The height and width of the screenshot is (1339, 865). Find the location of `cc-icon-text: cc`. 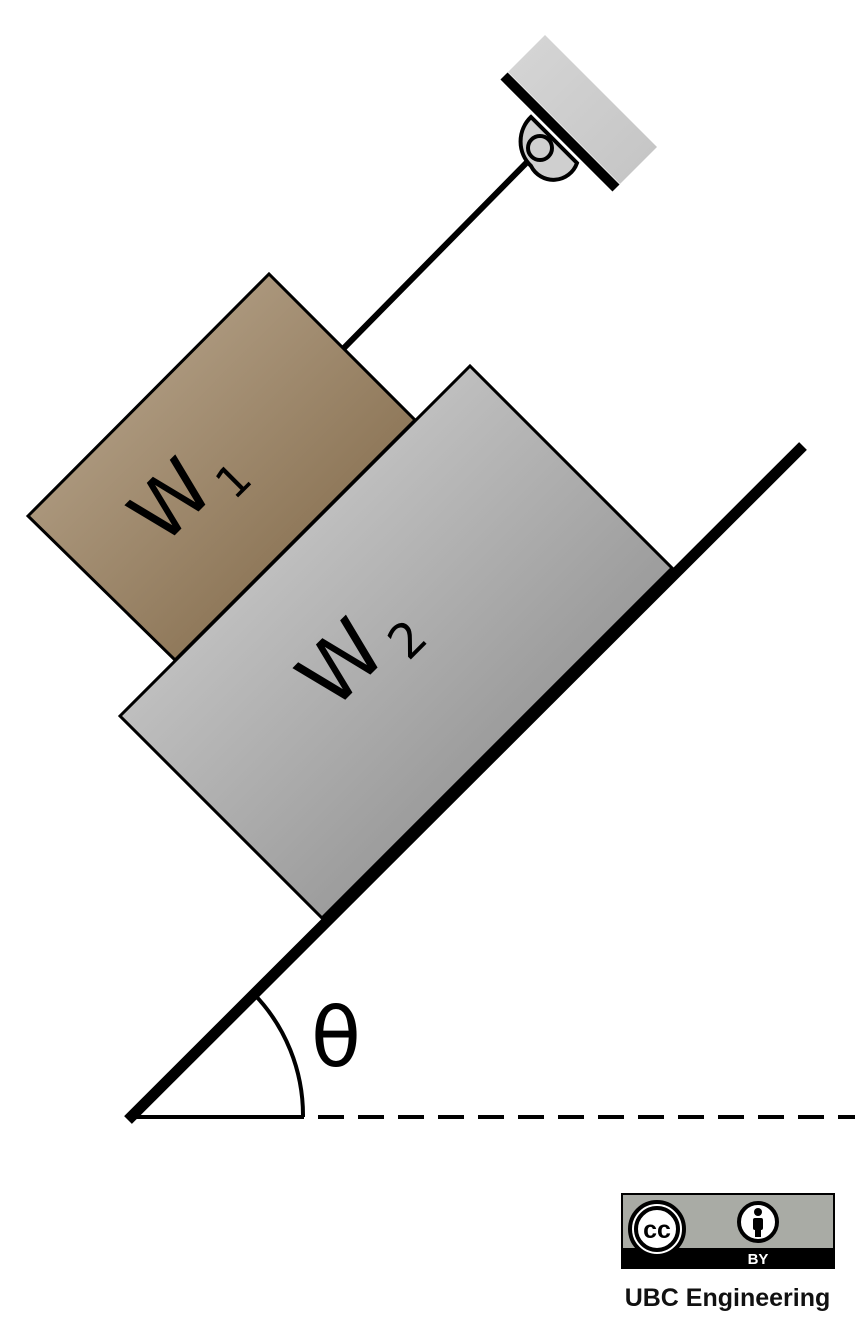

cc-icon-text: cc is located at coordinates (657, 1230).